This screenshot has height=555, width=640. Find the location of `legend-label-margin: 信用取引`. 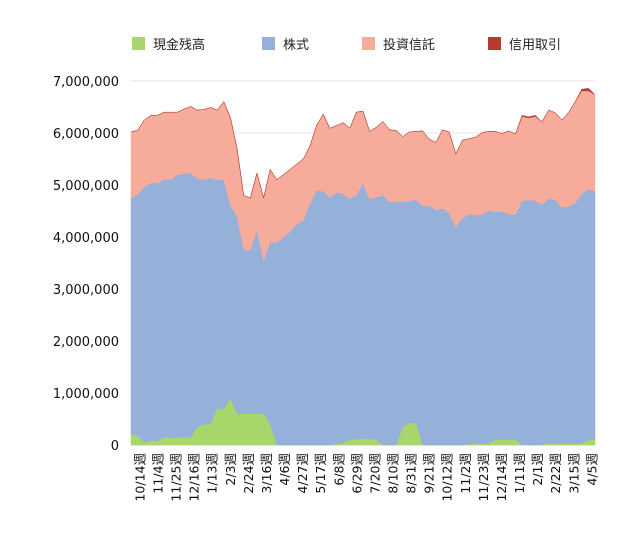

legend-label-margin: 信用取引 is located at coordinates (535, 45).